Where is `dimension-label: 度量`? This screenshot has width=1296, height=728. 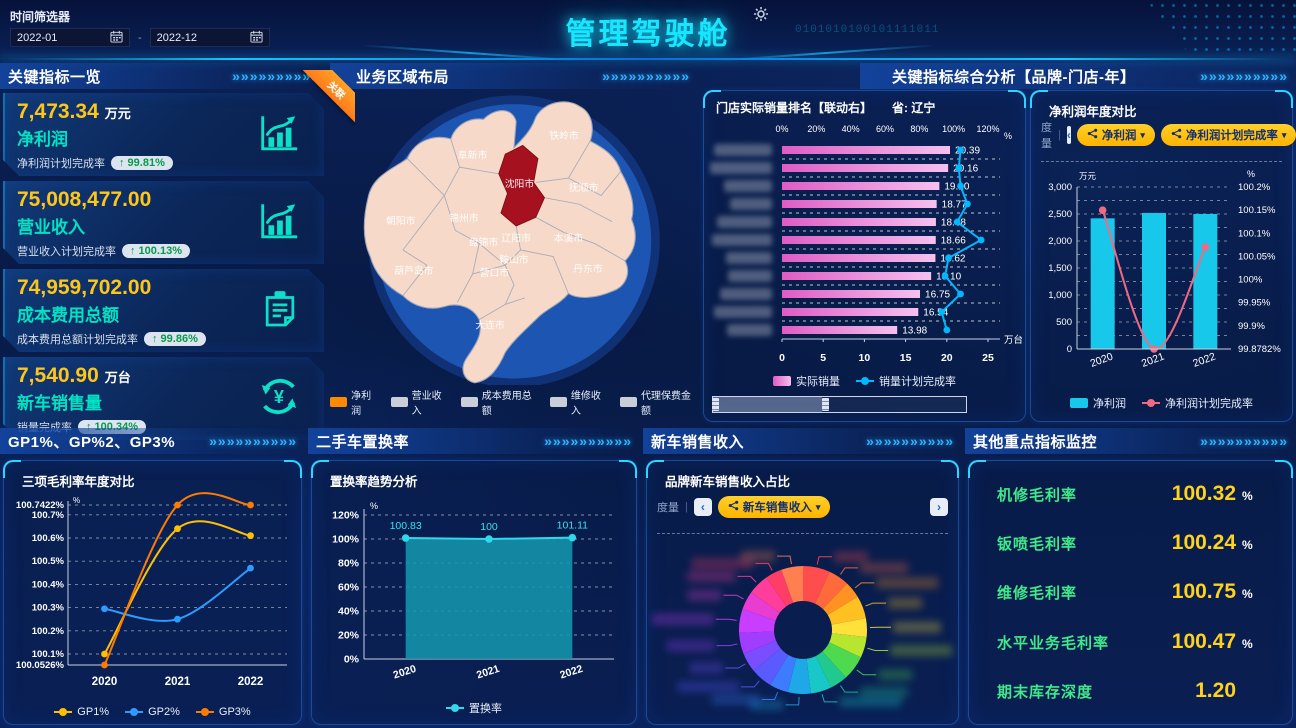
dimension-label: 度量 is located at coordinates (668, 508).